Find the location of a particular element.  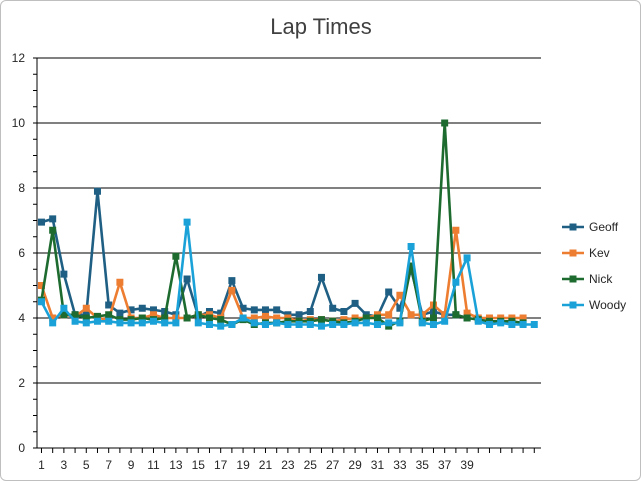

legend-entry: Geoff is located at coordinates (590, 227).